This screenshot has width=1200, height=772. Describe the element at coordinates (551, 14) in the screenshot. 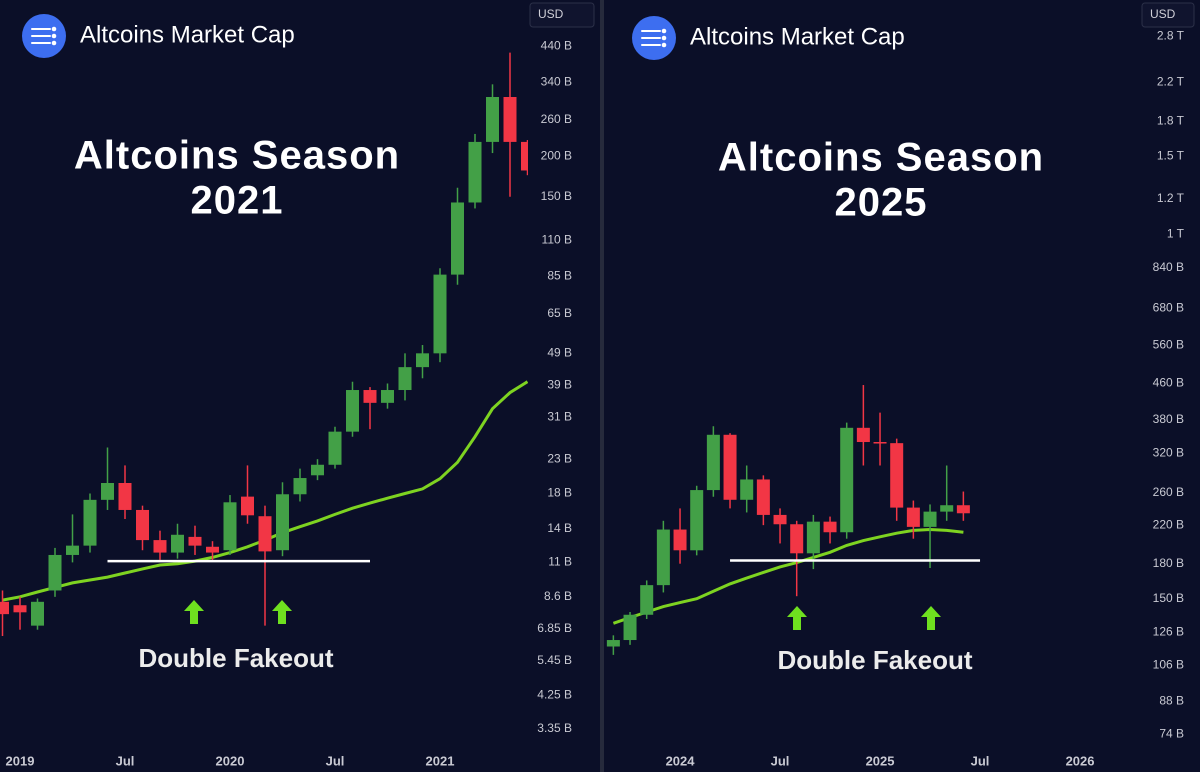

I see `currency-label: USD` at that location.